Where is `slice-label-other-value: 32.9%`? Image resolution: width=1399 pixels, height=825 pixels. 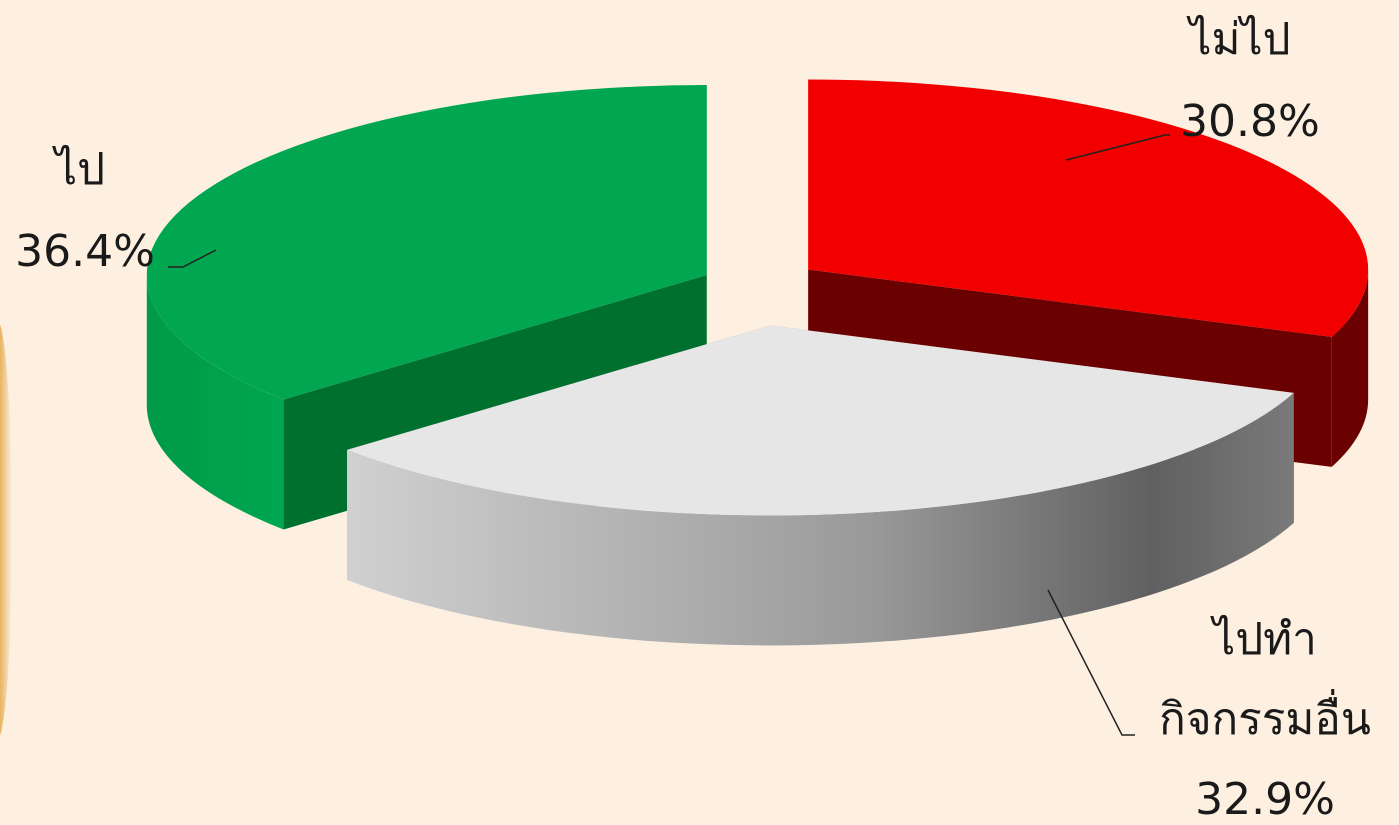
slice-label-other-value: 32.9% is located at coordinates (1265, 799).